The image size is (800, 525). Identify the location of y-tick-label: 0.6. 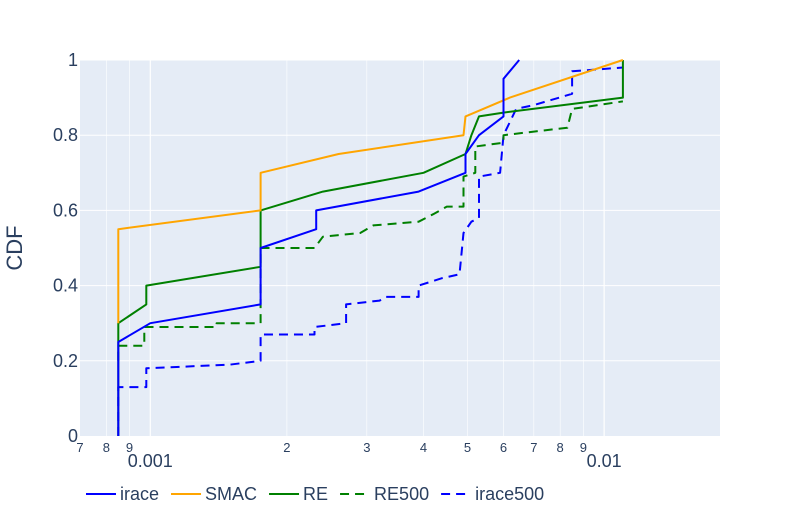
(65, 210).